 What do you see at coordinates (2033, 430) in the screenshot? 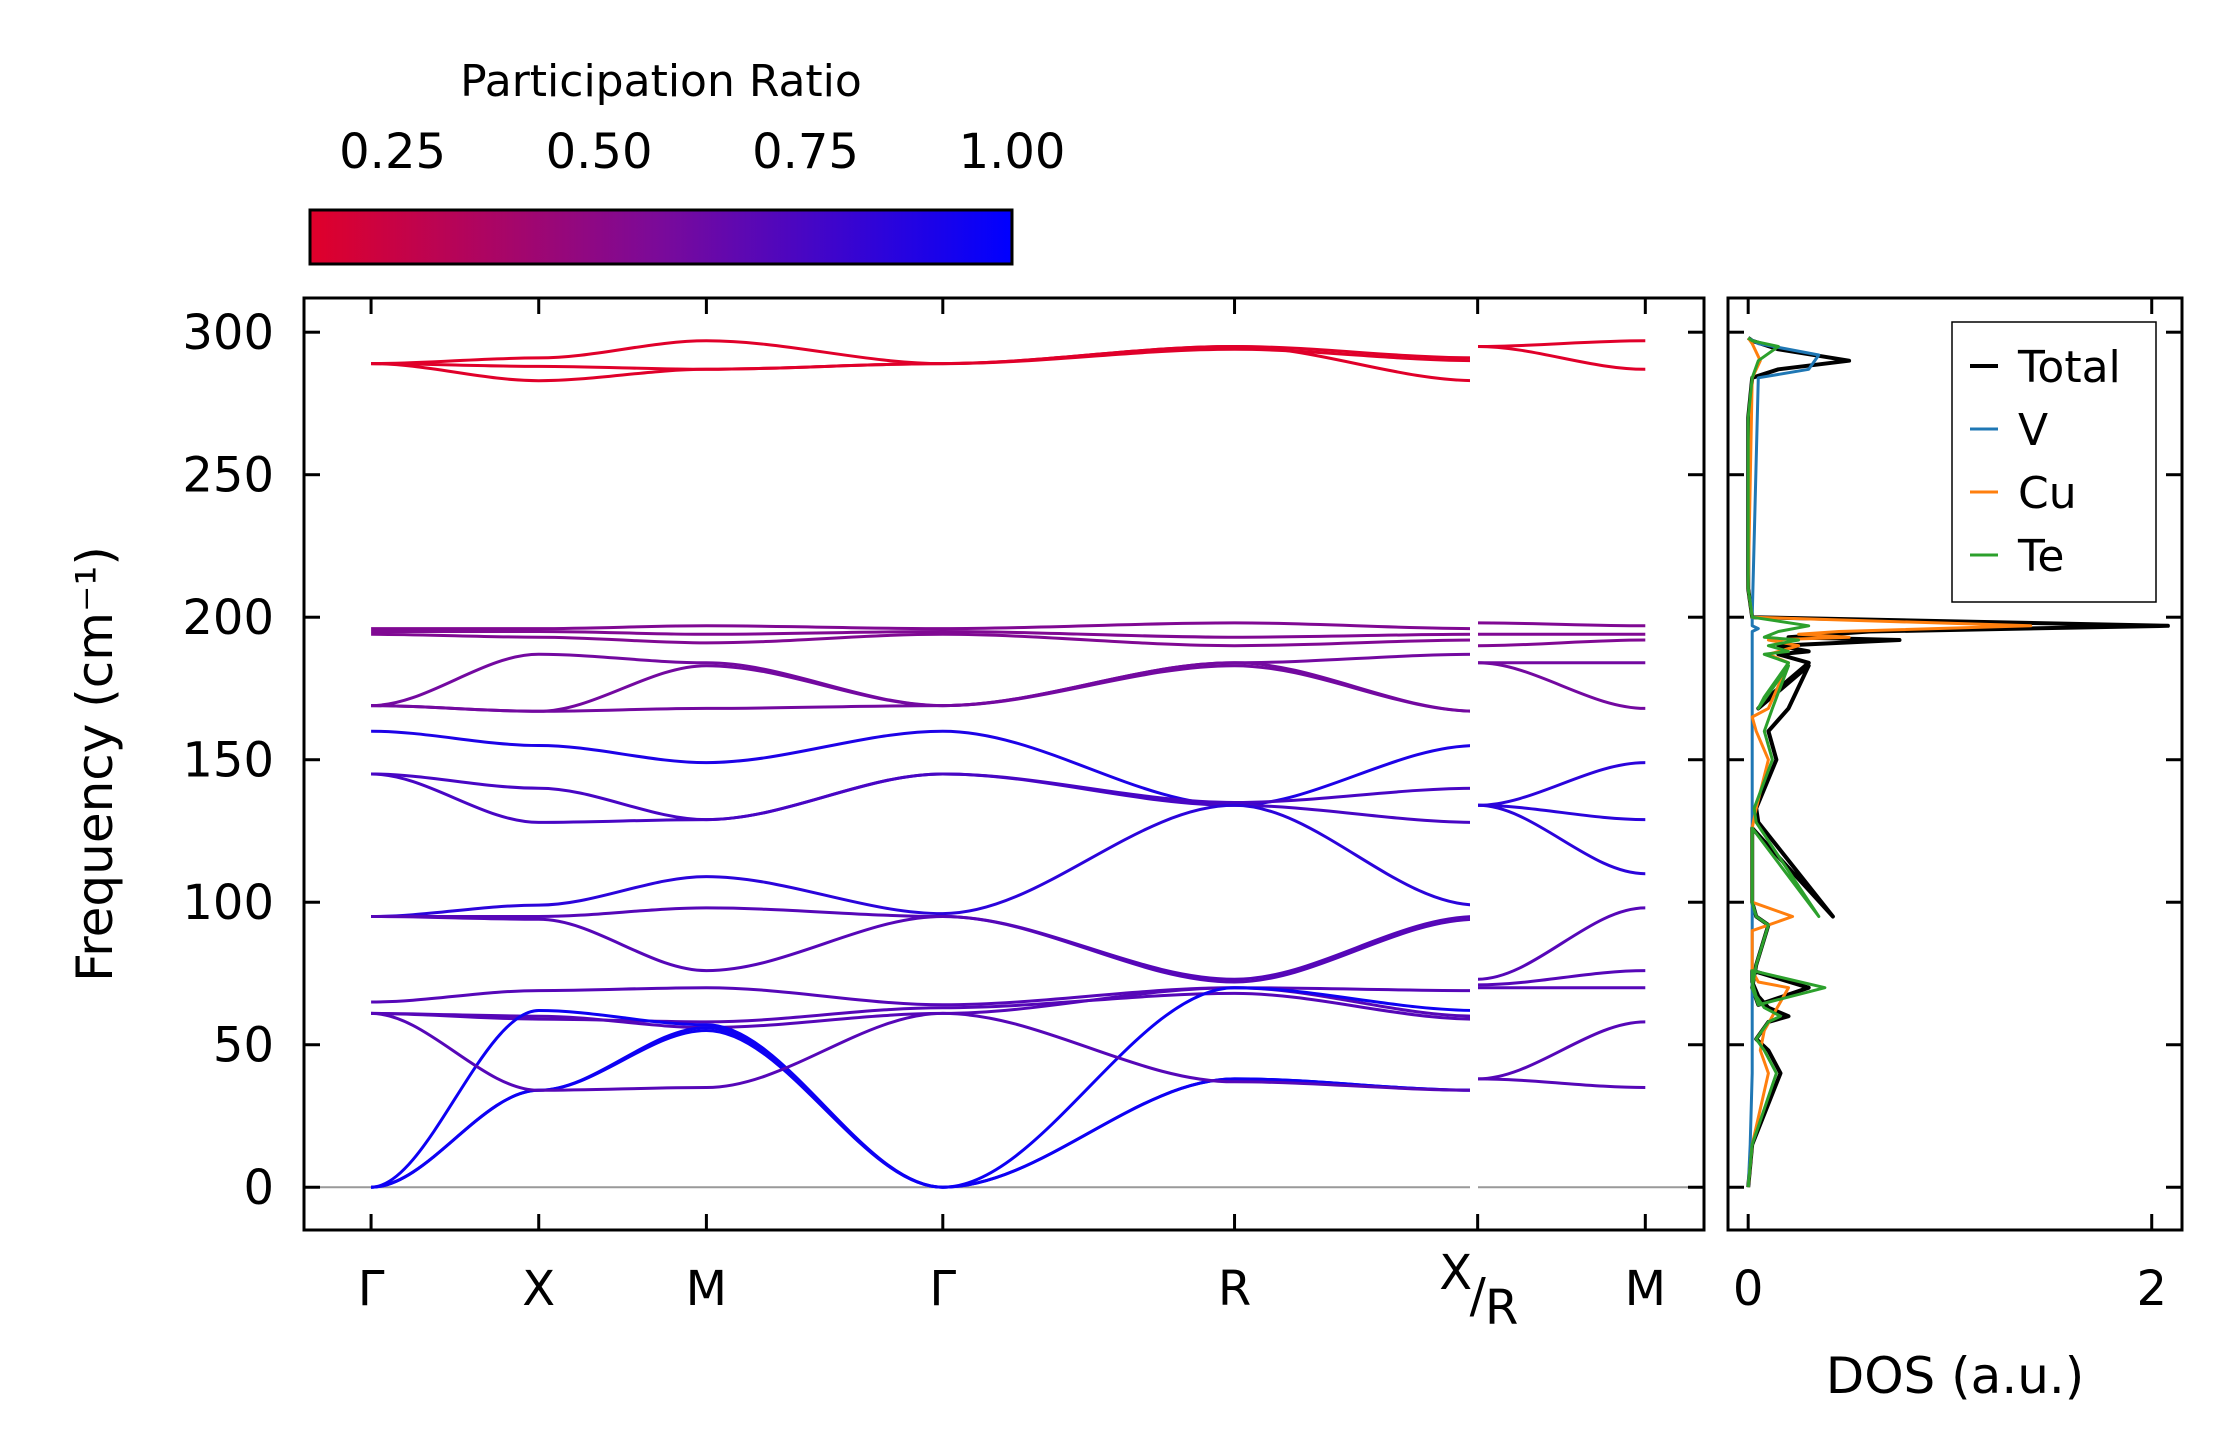
I see `legend-label-v: V` at bounding box center [2033, 430].